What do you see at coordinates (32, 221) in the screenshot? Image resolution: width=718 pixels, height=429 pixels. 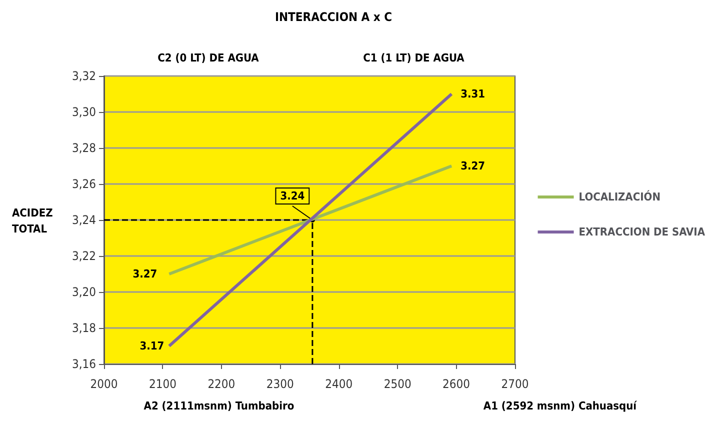 I see `y-axis-title: ACIDEZ TOTAL` at bounding box center [32, 221].